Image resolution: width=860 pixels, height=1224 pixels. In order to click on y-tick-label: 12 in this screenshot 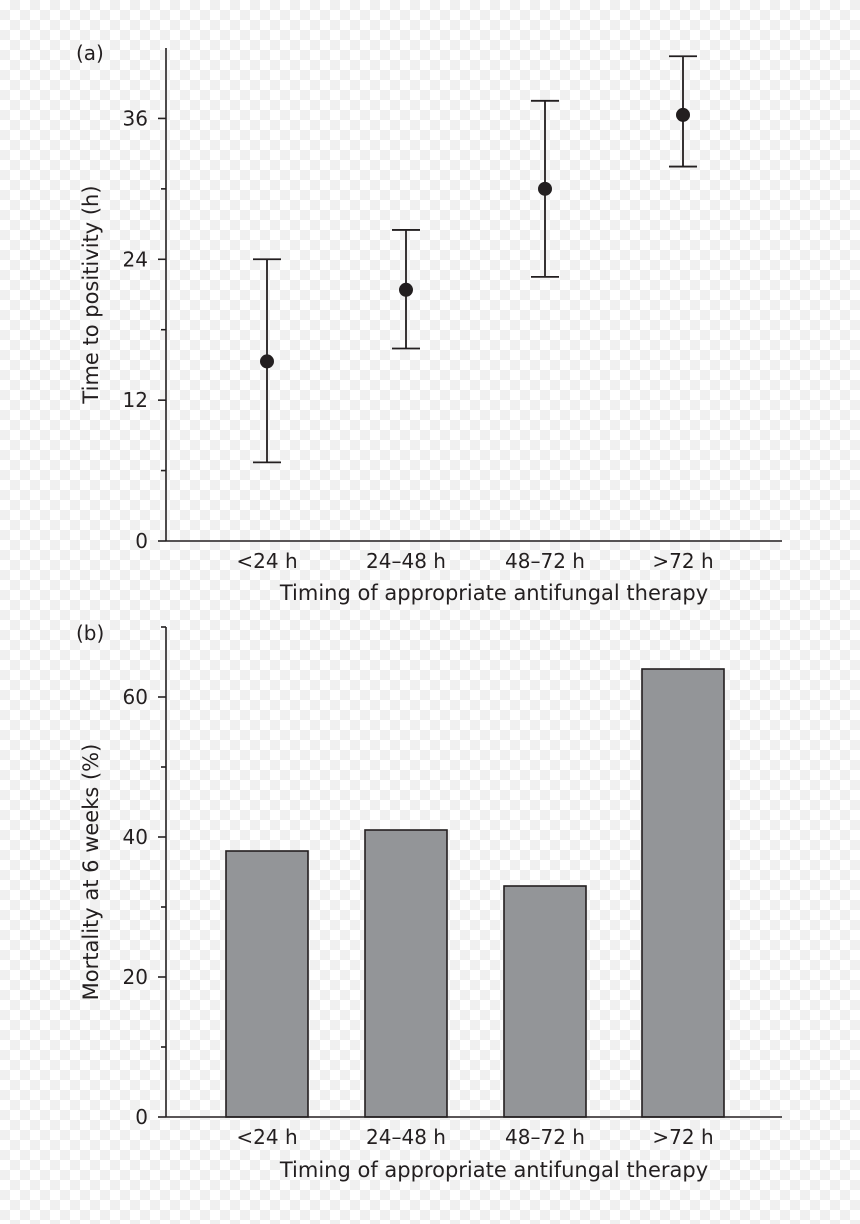, I will do `click(135, 400)`.